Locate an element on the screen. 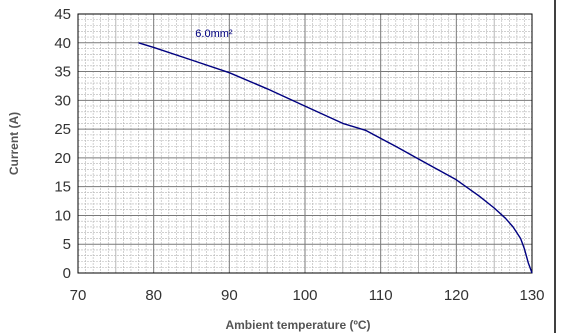  y-tick-label: 15 is located at coordinates (62, 187).